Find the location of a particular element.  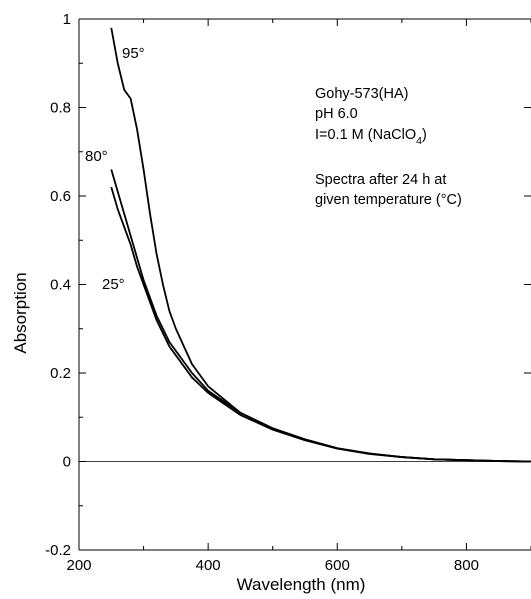

annotation-spectra-line1: Spectra after 24 h at is located at coordinates (380, 180).